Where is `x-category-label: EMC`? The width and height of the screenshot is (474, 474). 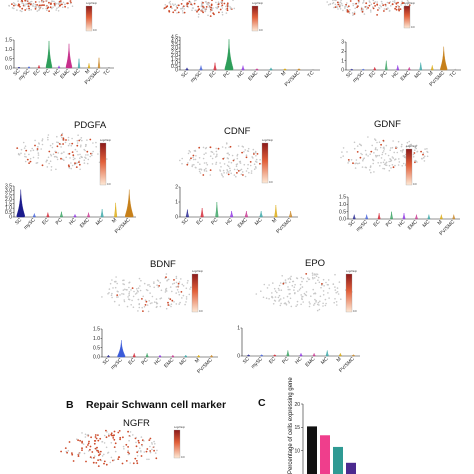
x-category-label: EMC is located at coordinates (413, 225).